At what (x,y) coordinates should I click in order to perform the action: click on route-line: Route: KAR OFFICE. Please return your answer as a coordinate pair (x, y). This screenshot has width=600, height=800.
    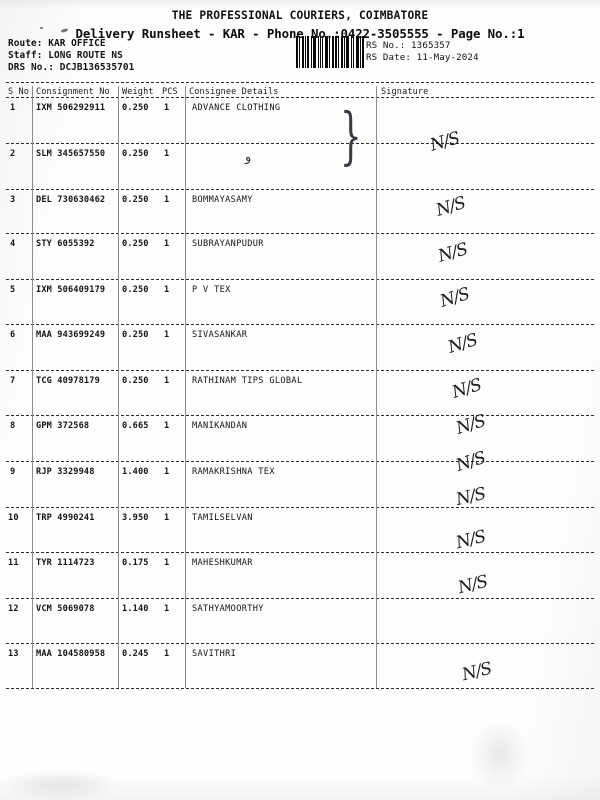
    Looking at the image, I should click on (57, 43).